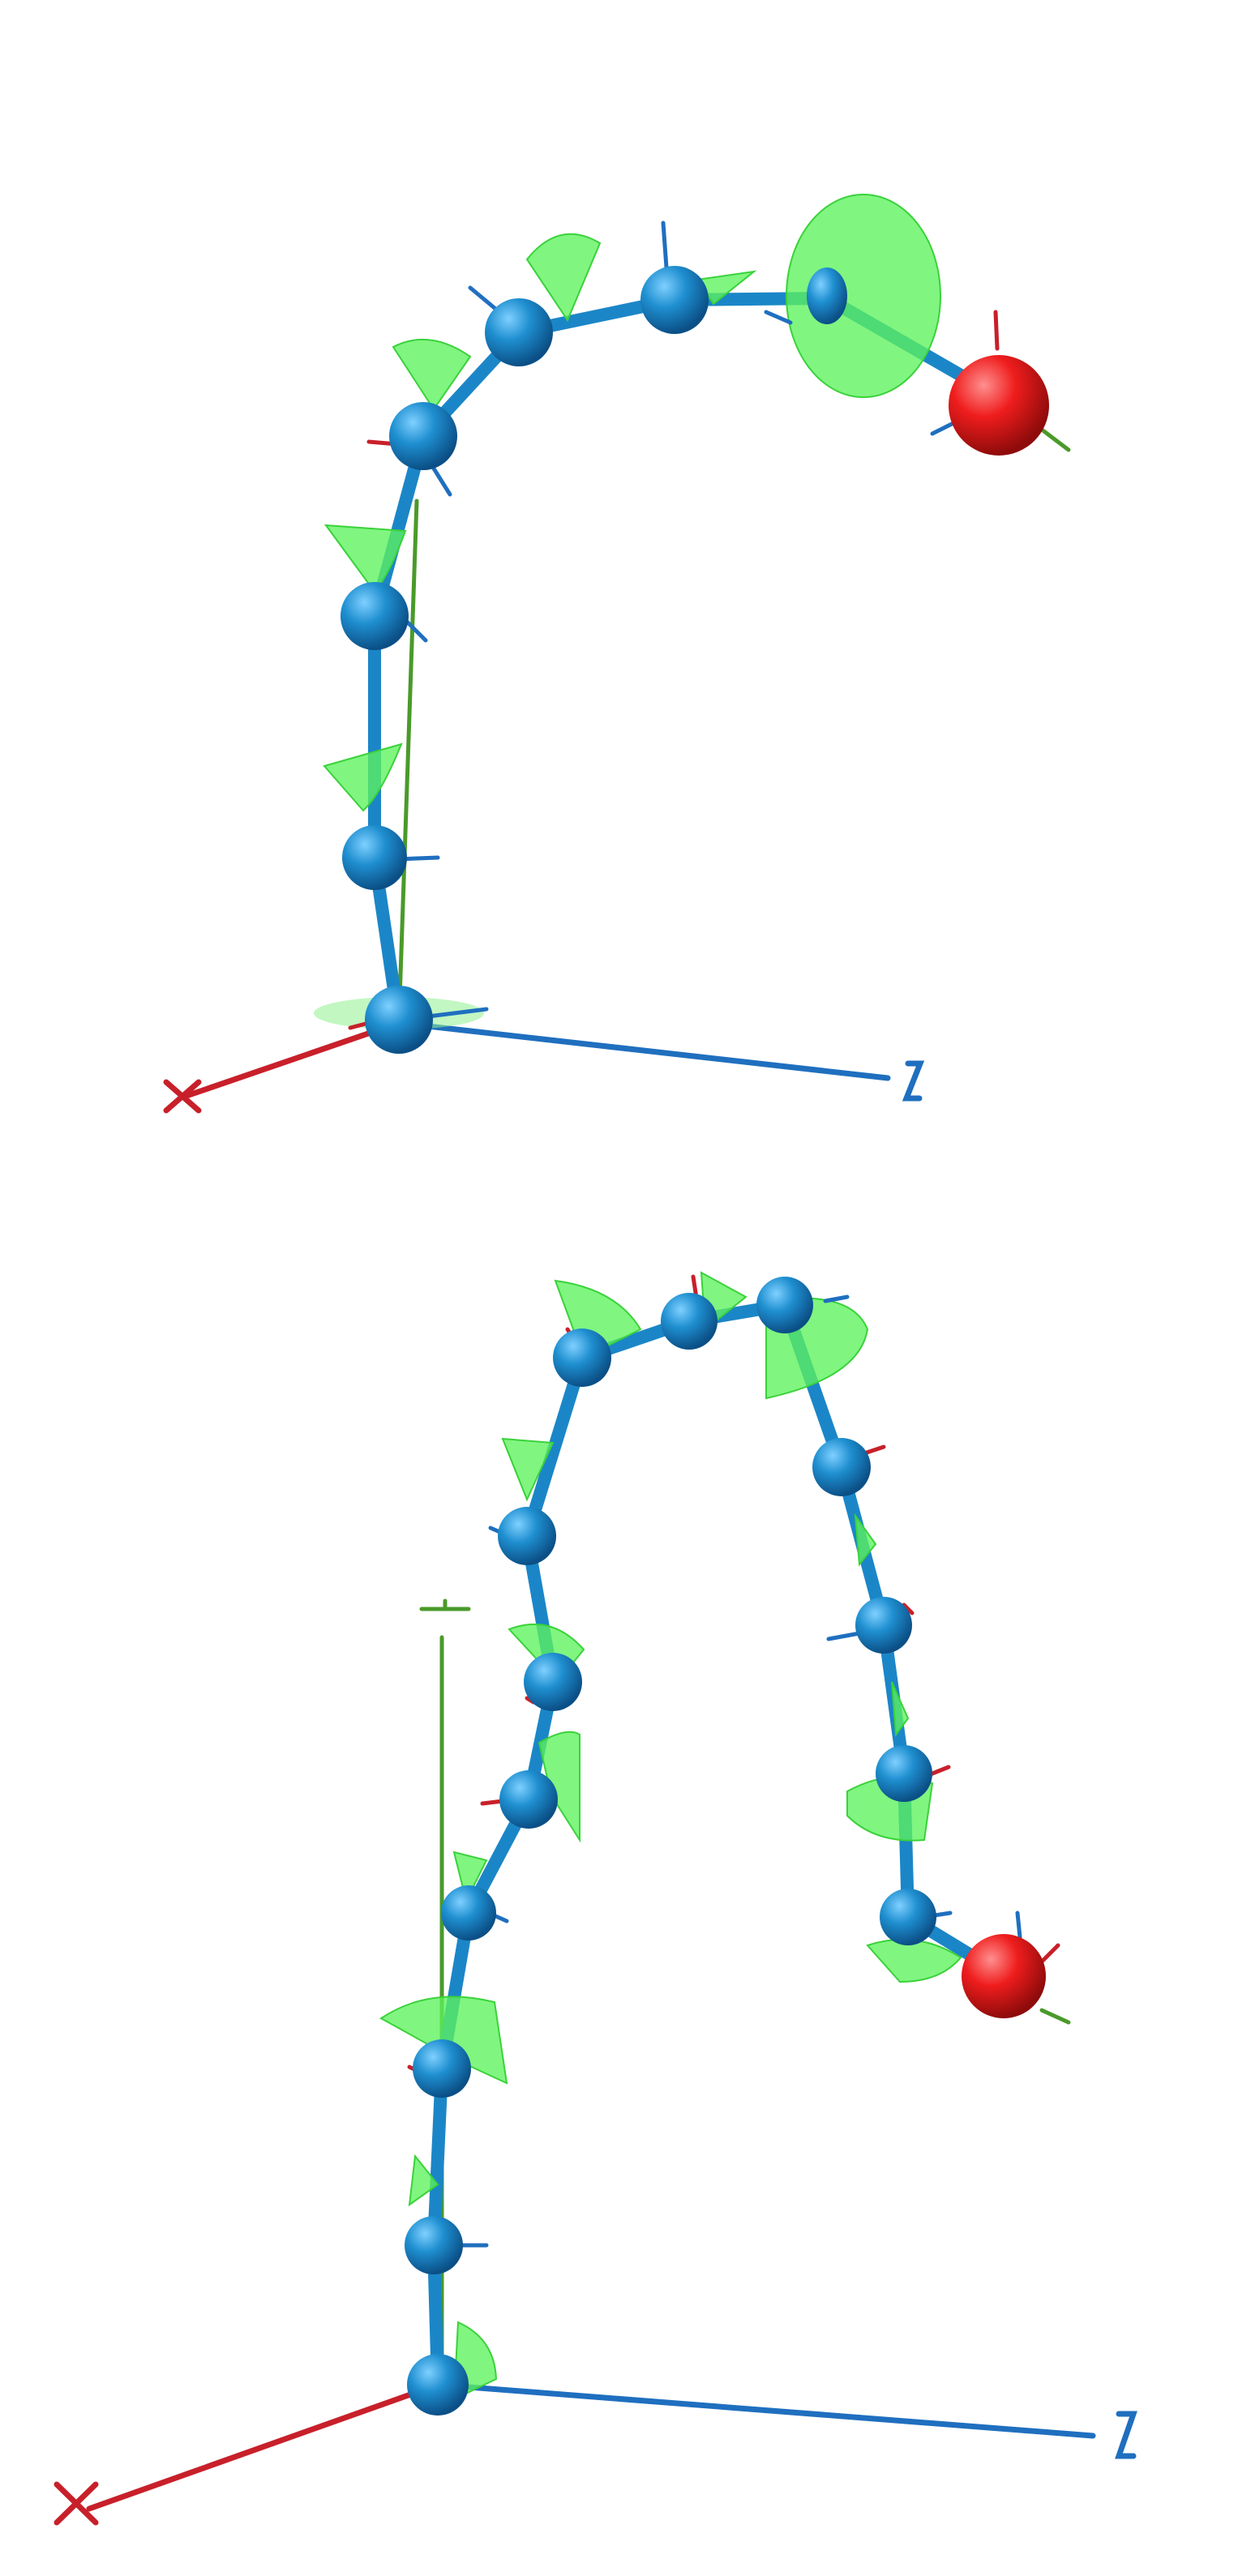 This screenshot has height=2576, width=1238. What do you see at coordinates (686, 660) in the screenshot?
I see `chain-links` at bounding box center [686, 660].